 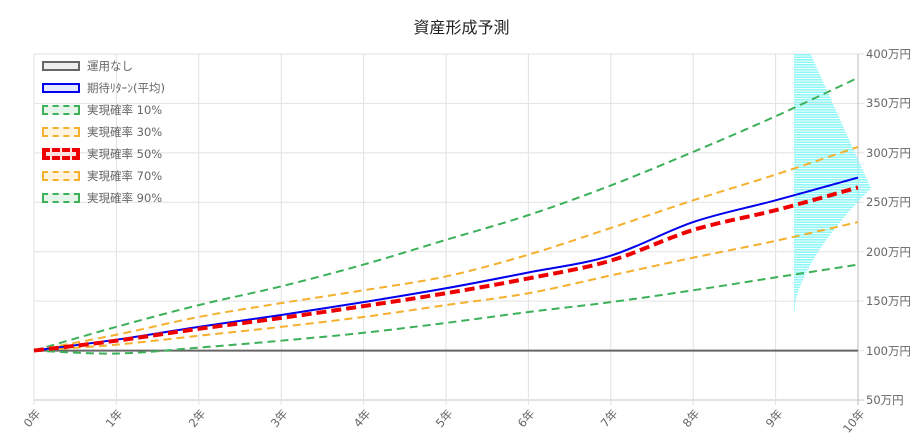 What do you see at coordinates (125, 176) in the screenshot?
I see `legend-label: 実現確率 70%` at bounding box center [125, 176].